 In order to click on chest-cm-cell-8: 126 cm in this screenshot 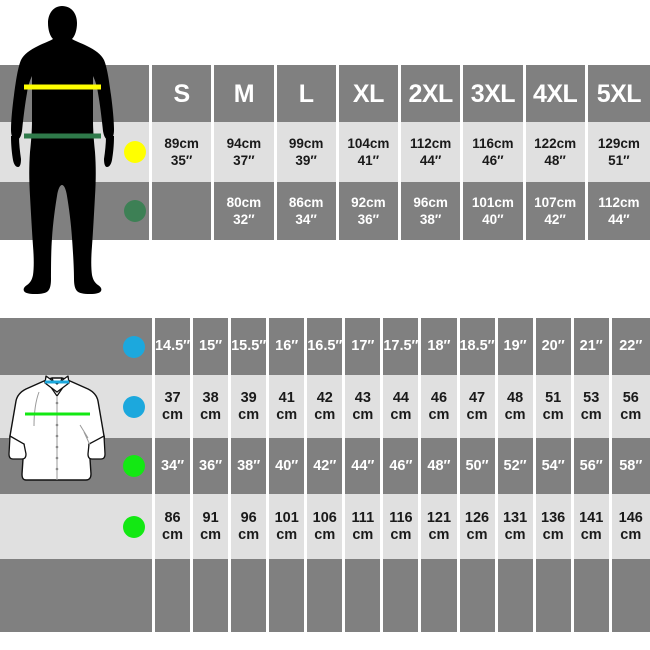, I will do `click(478, 526)`.